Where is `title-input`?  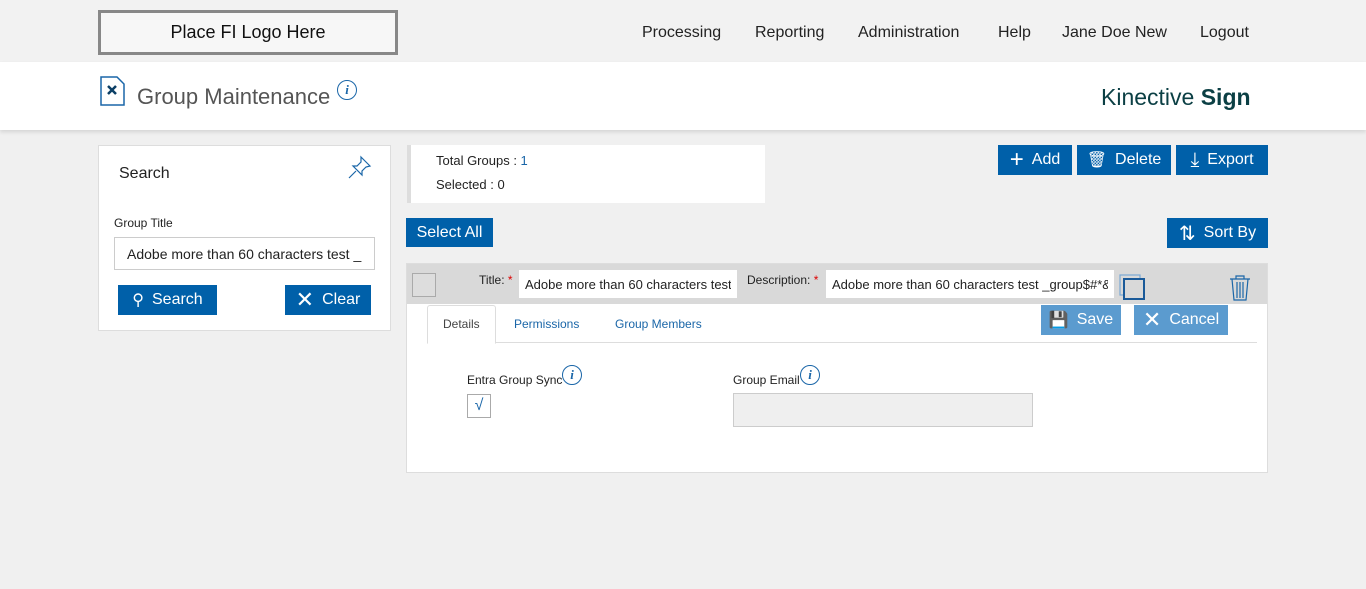 title-input is located at coordinates (628, 284).